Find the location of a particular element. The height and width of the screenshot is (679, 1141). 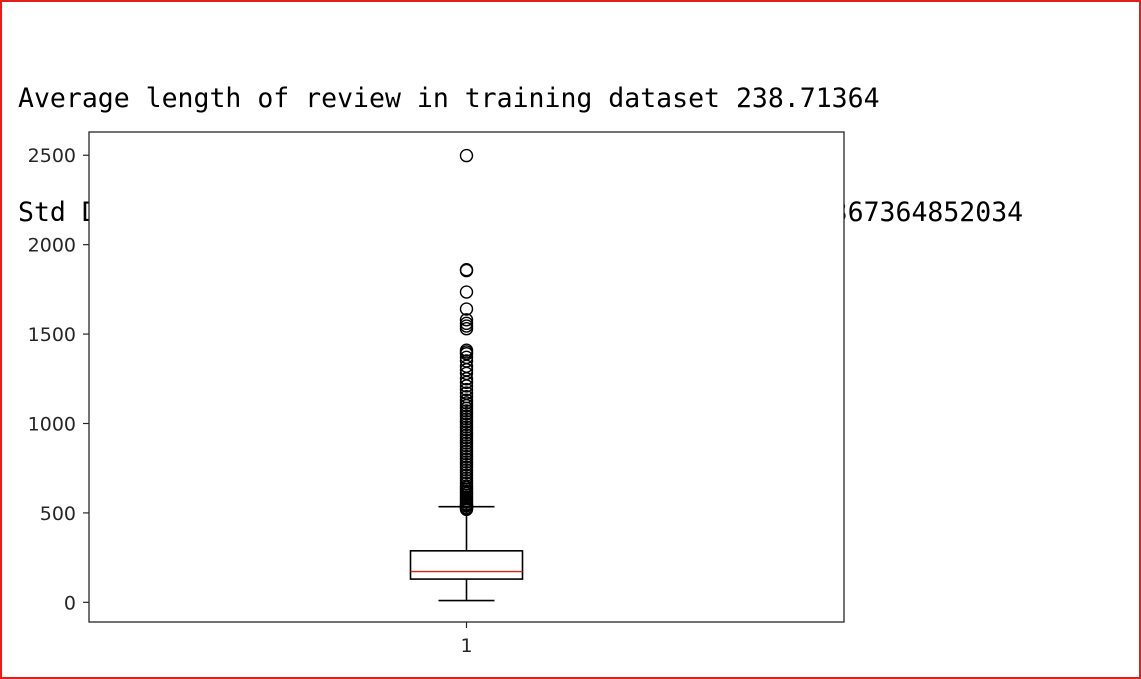

x-tick-label: 1 is located at coordinates (466, 646).